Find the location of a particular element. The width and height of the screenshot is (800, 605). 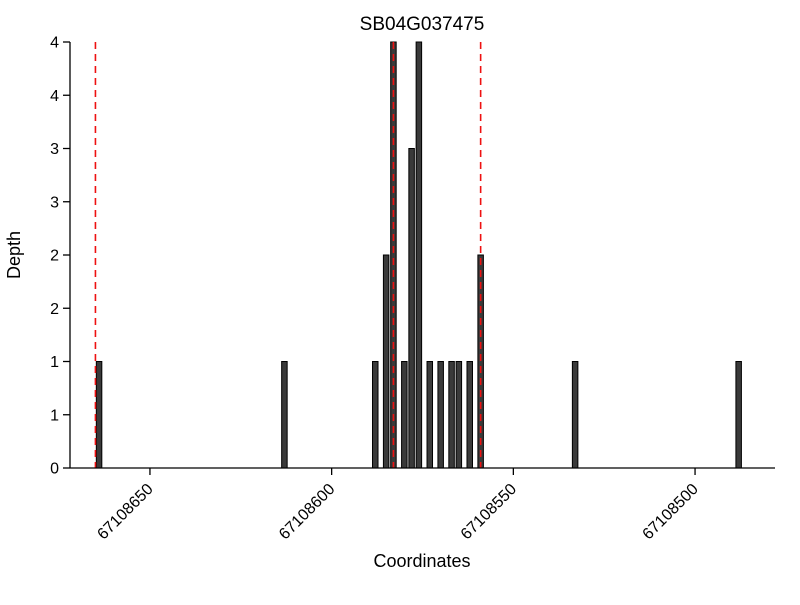

chart-title: SB04G037475 is located at coordinates (422, 24).